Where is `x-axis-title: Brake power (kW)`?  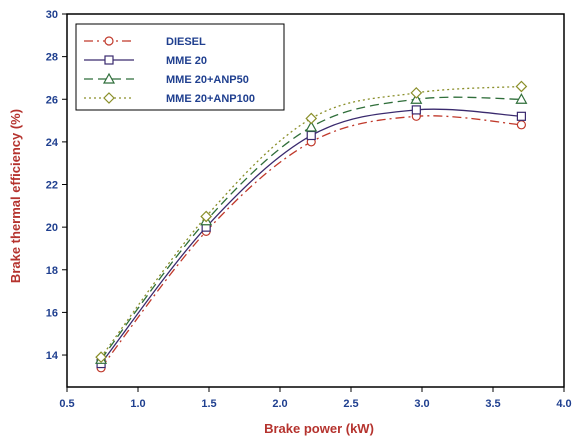 x-axis-title: Brake power (kW) is located at coordinates (319, 428).